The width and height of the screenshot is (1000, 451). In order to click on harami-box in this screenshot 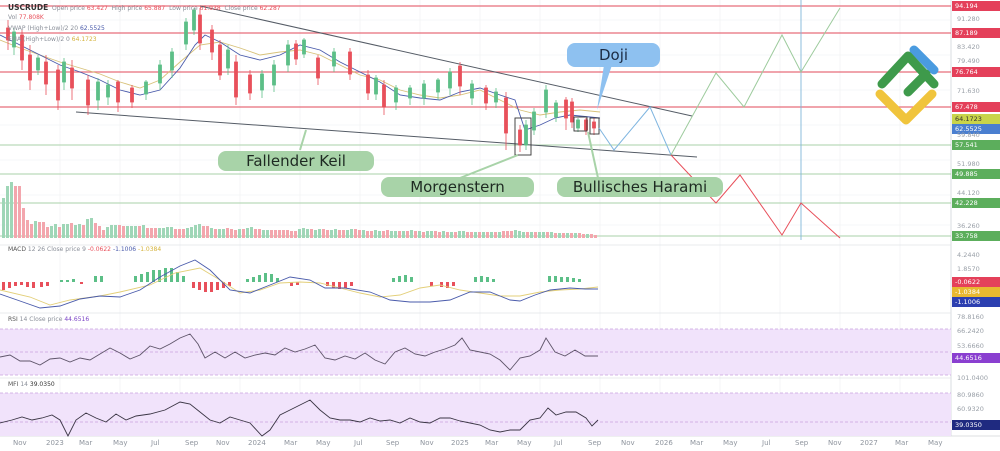, I will do `click(580, 124)`.